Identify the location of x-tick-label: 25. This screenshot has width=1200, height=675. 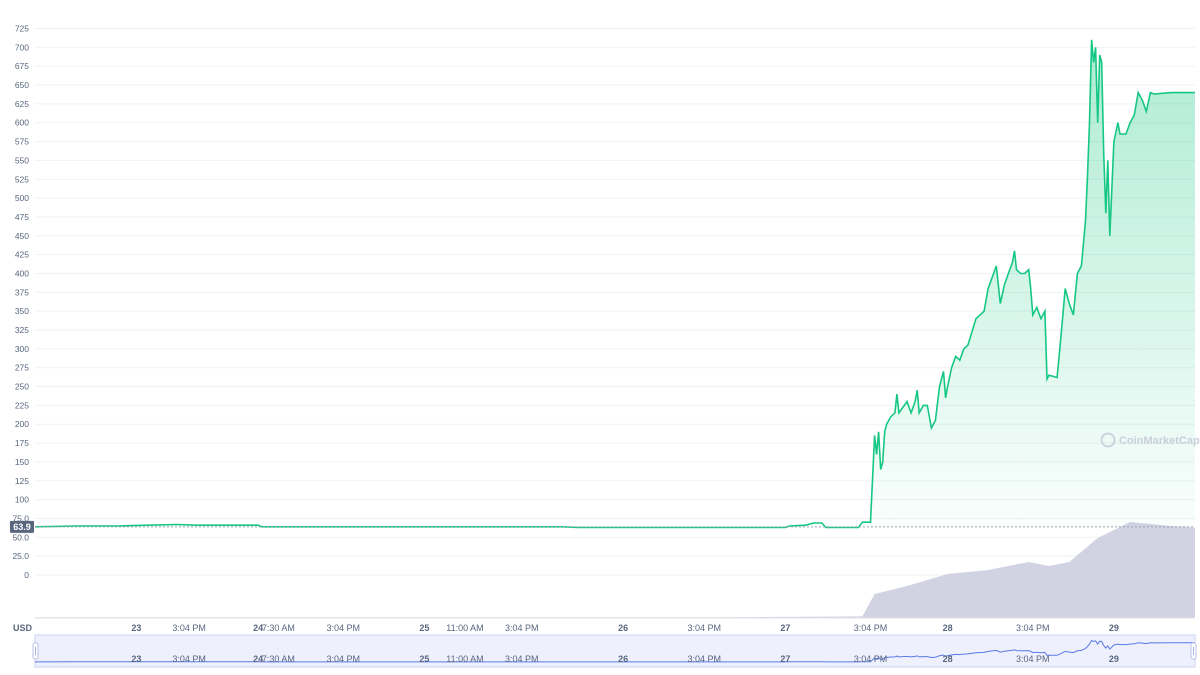
(424, 628).